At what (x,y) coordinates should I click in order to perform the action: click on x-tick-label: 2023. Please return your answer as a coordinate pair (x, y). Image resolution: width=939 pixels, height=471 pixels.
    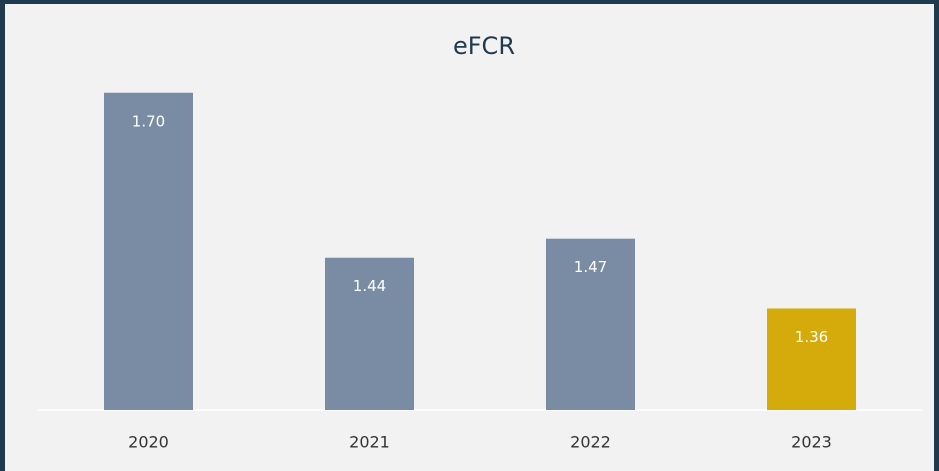
    Looking at the image, I should click on (811, 442).